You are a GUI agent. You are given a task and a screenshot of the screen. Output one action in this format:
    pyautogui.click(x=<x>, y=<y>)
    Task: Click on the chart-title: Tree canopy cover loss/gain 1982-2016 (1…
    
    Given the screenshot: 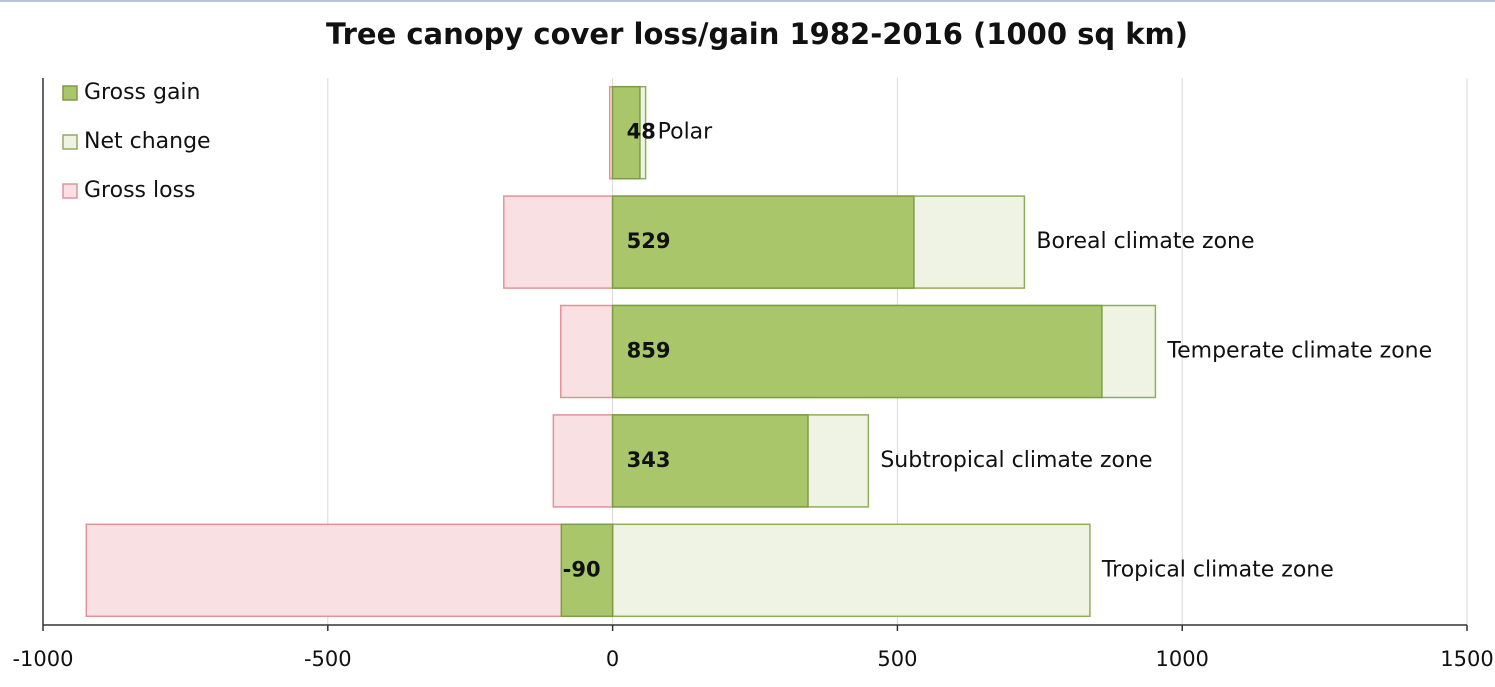 What is the action you would take?
    pyautogui.click(x=757, y=34)
    